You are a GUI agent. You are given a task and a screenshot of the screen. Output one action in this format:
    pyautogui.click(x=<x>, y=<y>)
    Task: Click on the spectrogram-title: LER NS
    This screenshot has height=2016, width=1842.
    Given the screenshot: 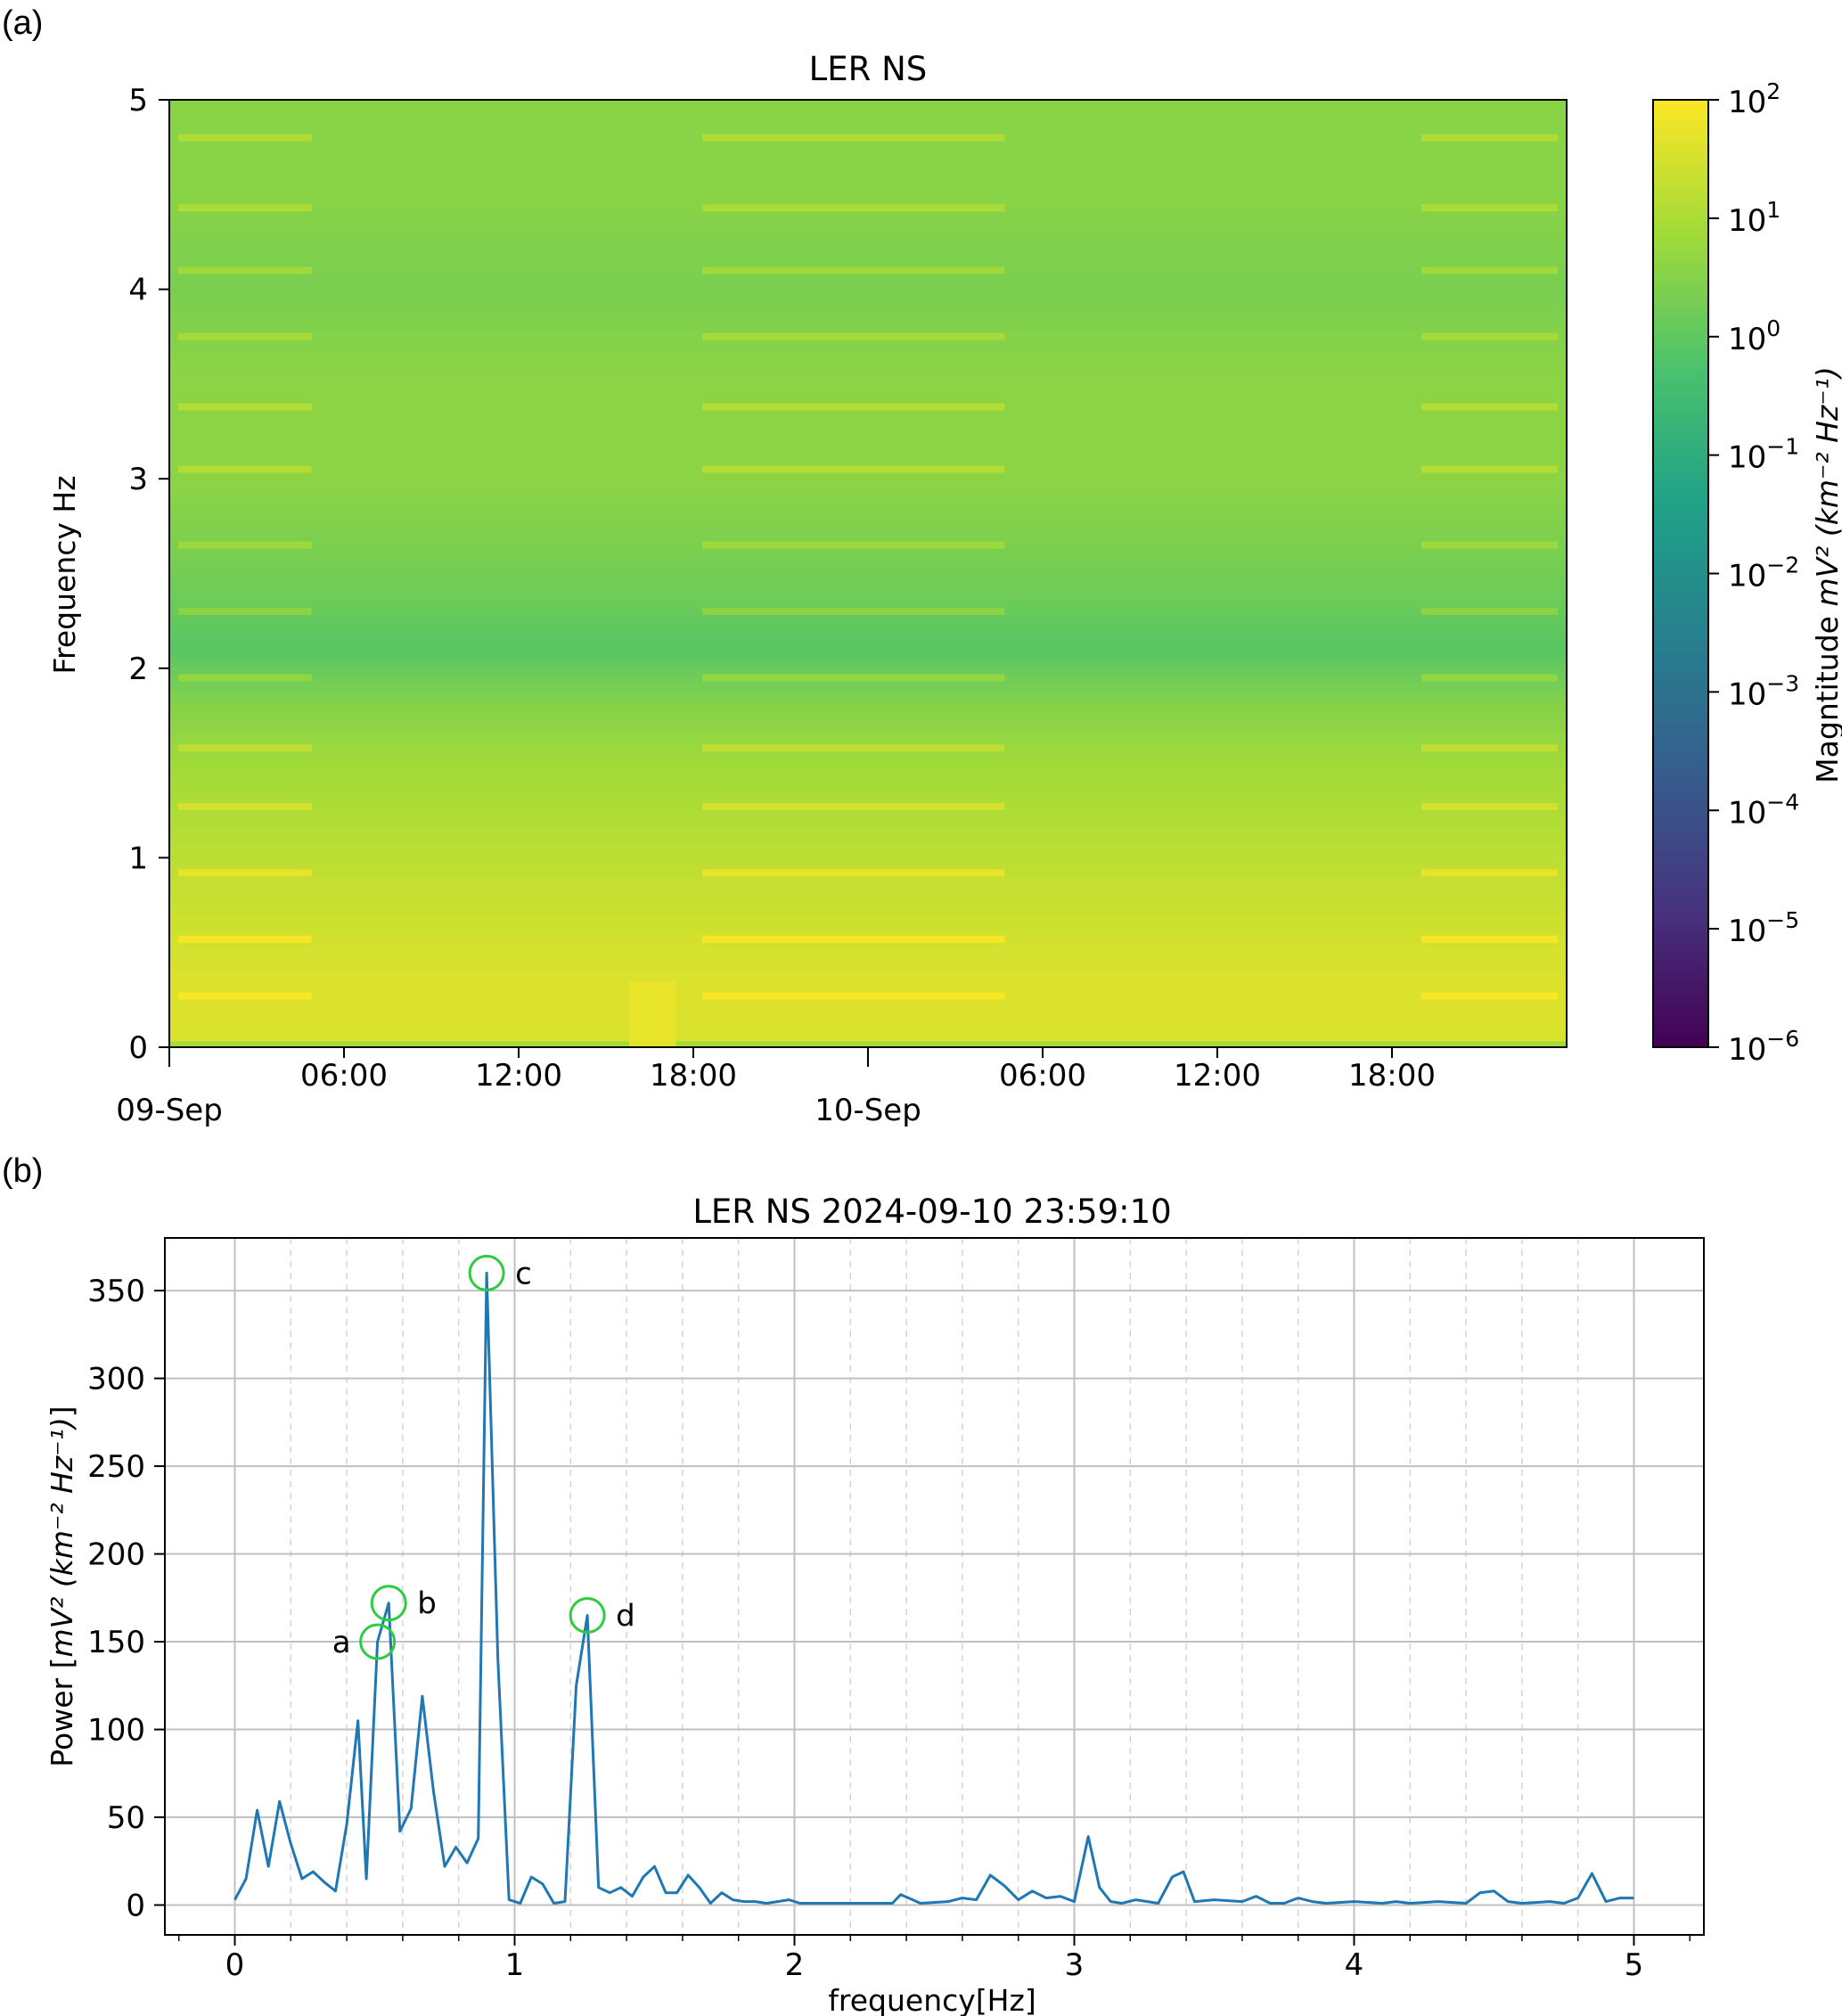 What is the action you would take?
    pyautogui.click(x=868, y=69)
    